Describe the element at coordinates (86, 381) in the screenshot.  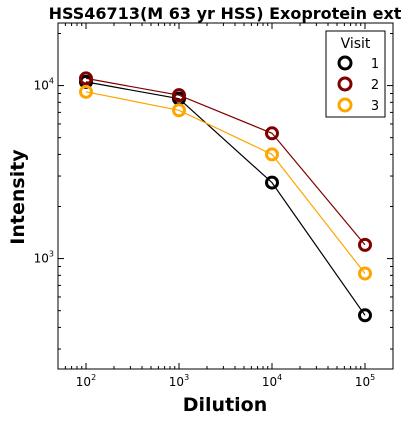
I see `x-tick-label: 10²` at that location.